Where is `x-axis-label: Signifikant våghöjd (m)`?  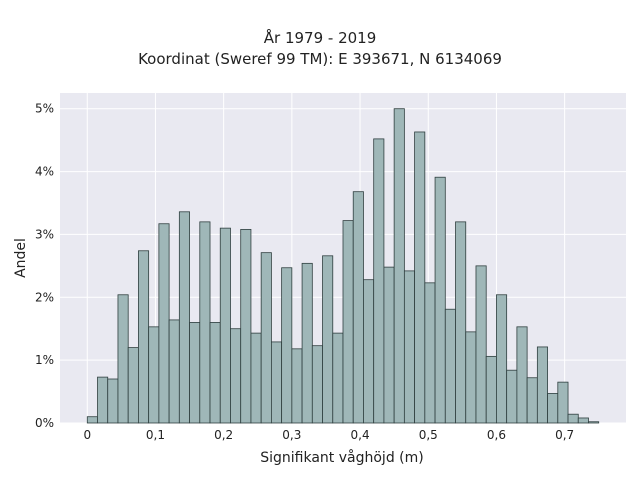 x-axis-label: Signifikant våghöjd (m) is located at coordinates (341, 457).